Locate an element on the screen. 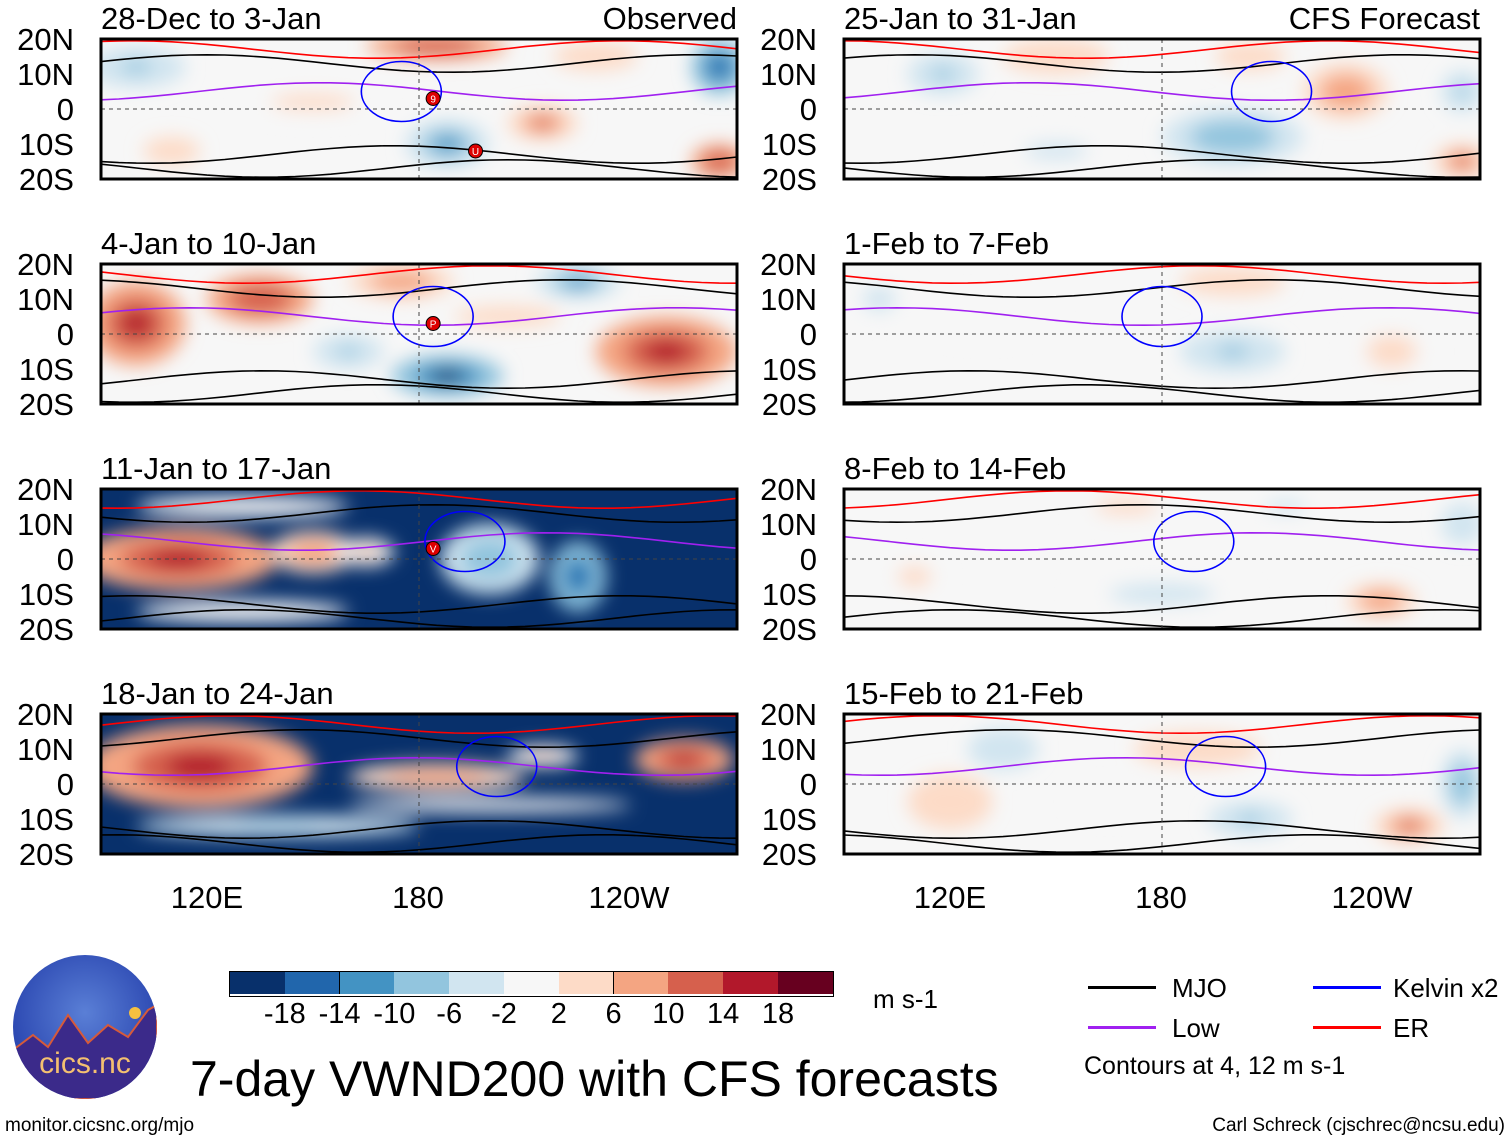  storm-label: P is located at coordinates (433, 325).